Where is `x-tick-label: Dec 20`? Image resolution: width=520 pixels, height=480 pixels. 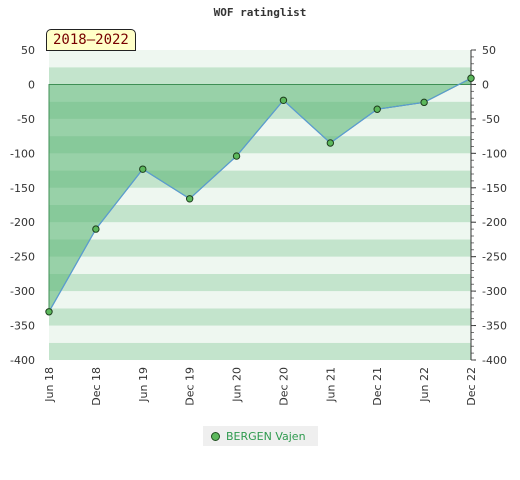
x-tick-label: Dec 20 is located at coordinates (283, 386).